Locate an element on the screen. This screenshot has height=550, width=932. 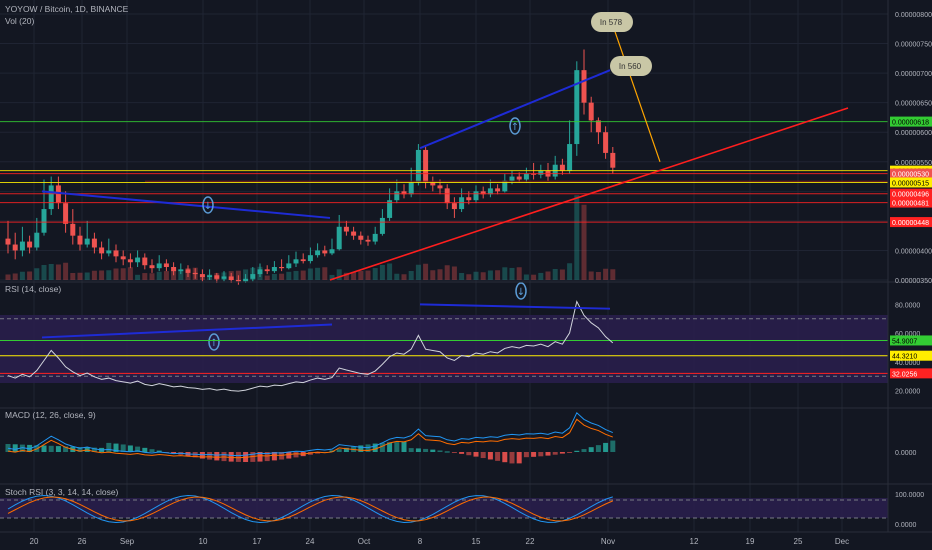
price-tag-text: 0.00000530 is located at coordinates (910, 175).